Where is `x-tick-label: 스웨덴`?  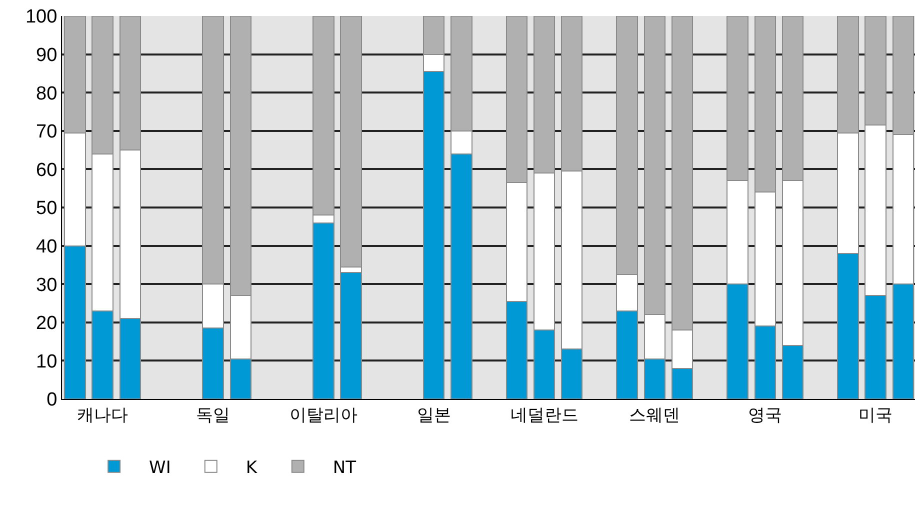
x-tick-label: 스웨덴 is located at coordinates (654, 415).